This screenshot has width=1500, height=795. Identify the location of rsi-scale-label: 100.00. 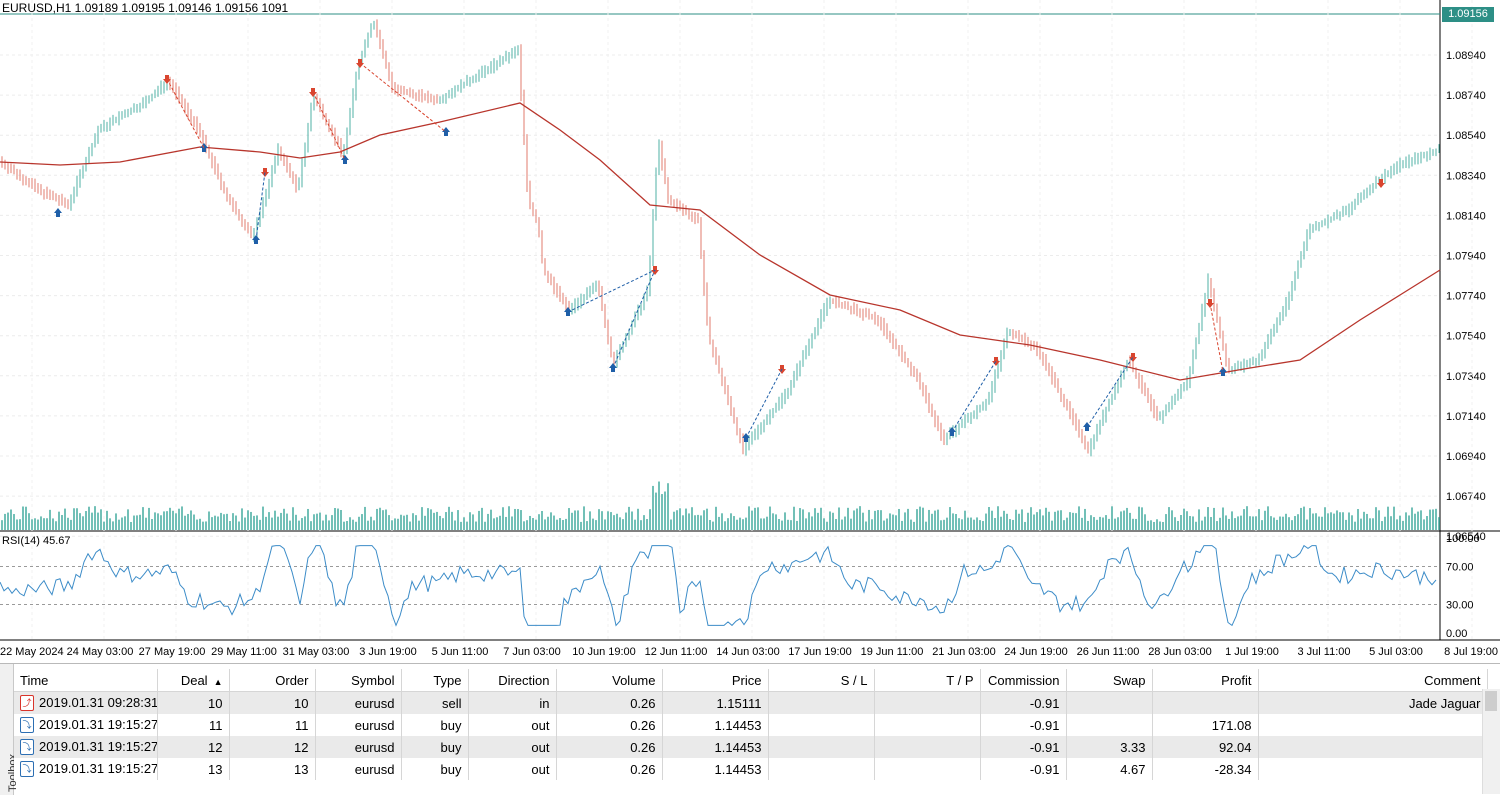
(1463, 539).